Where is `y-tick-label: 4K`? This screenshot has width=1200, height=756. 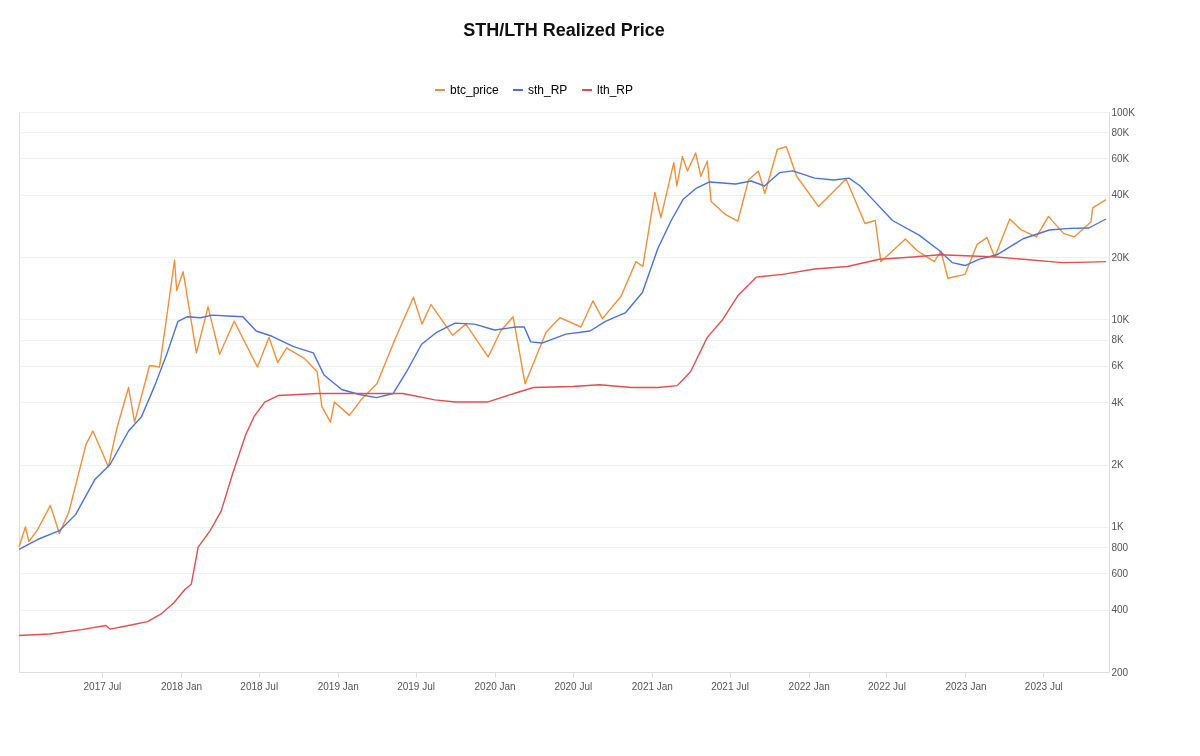
y-tick-label: 4K is located at coordinates (1118, 402).